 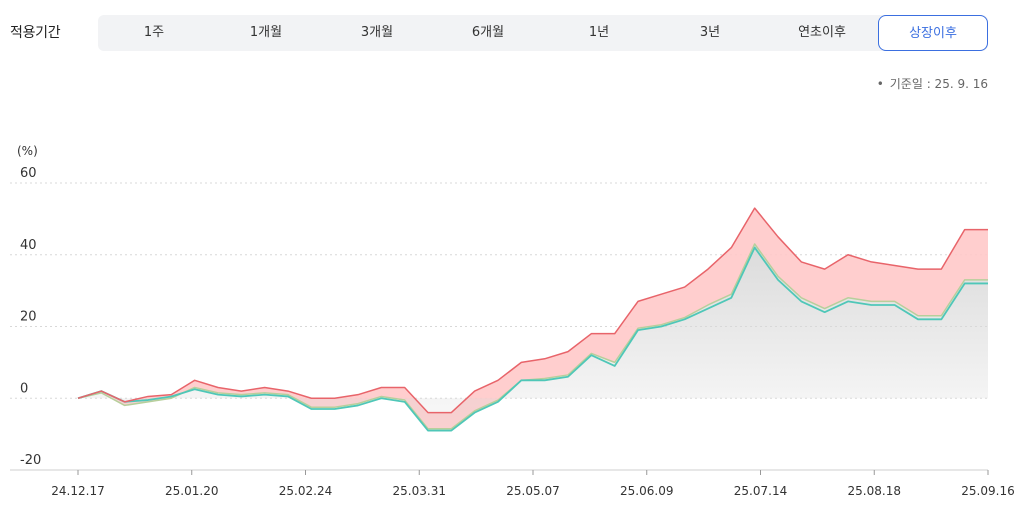 I want to click on y-tick-label: -20, so click(x=30, y=460).